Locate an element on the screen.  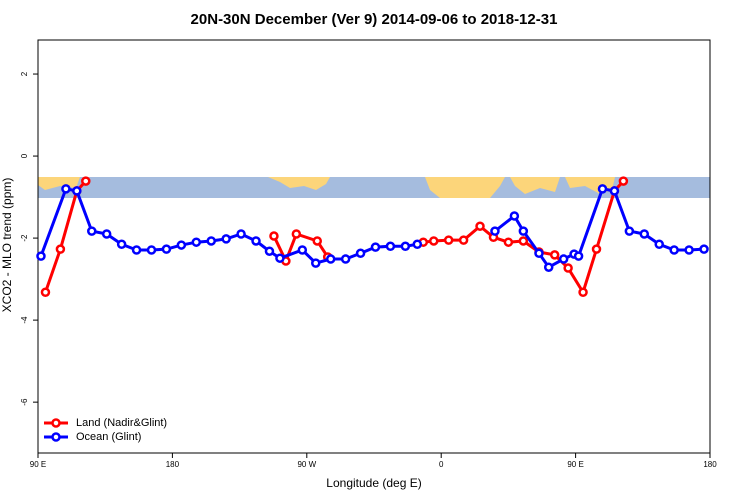
y-tick-label: 0 is located at coordinates (24, 155).